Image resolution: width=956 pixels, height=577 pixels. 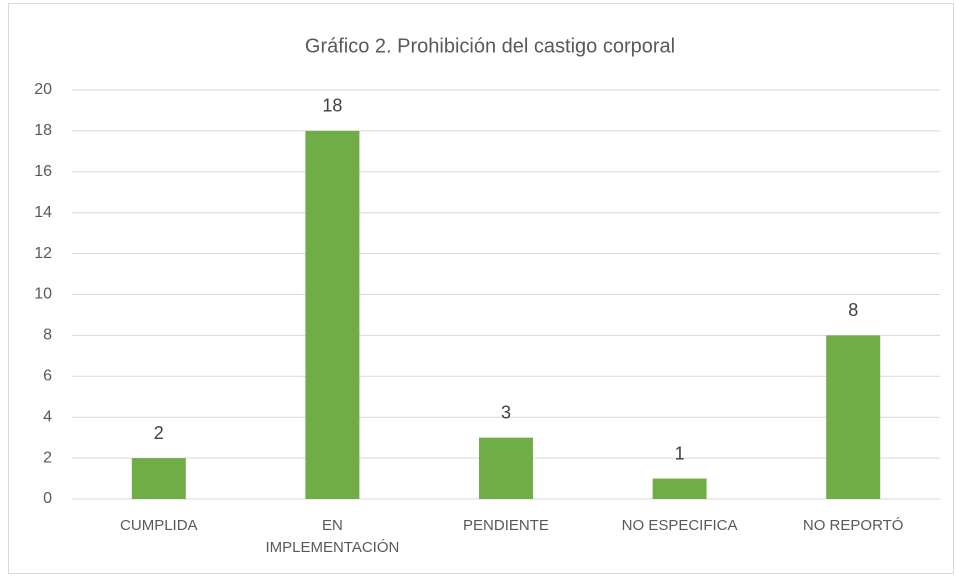 What do you see at coordinates (680, 453) in the screenshot?
I see `data-label: 1` at bounding box center [680, 453].